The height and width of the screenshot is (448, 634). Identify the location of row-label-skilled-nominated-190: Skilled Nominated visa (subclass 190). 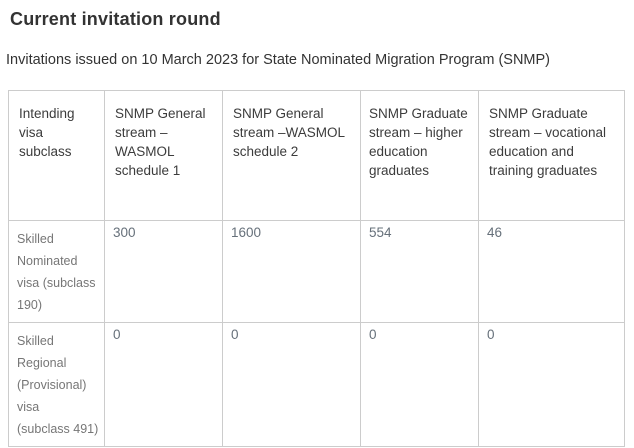
(56, 271).